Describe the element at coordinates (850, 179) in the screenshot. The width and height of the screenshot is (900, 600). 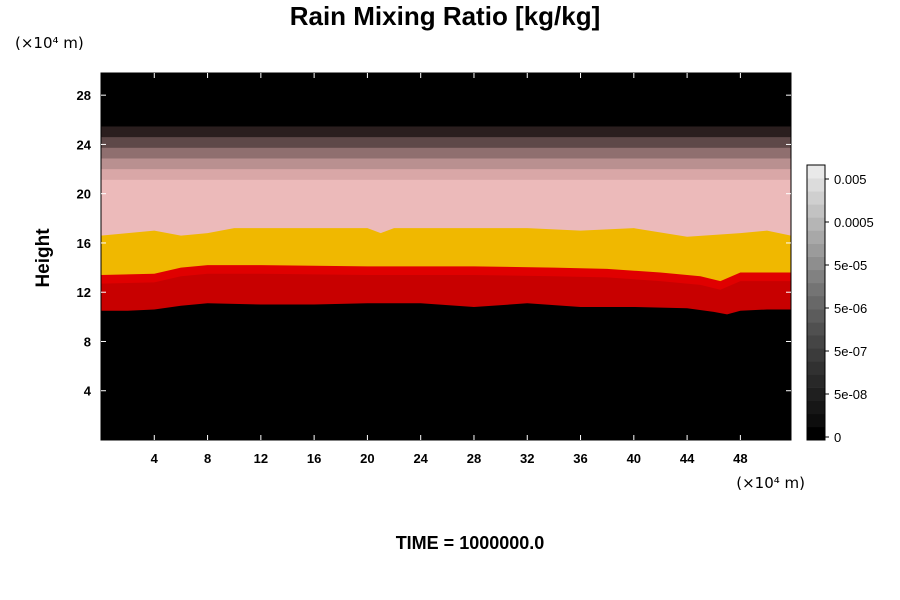
I see `colorbar-label: 0.005` at that location.